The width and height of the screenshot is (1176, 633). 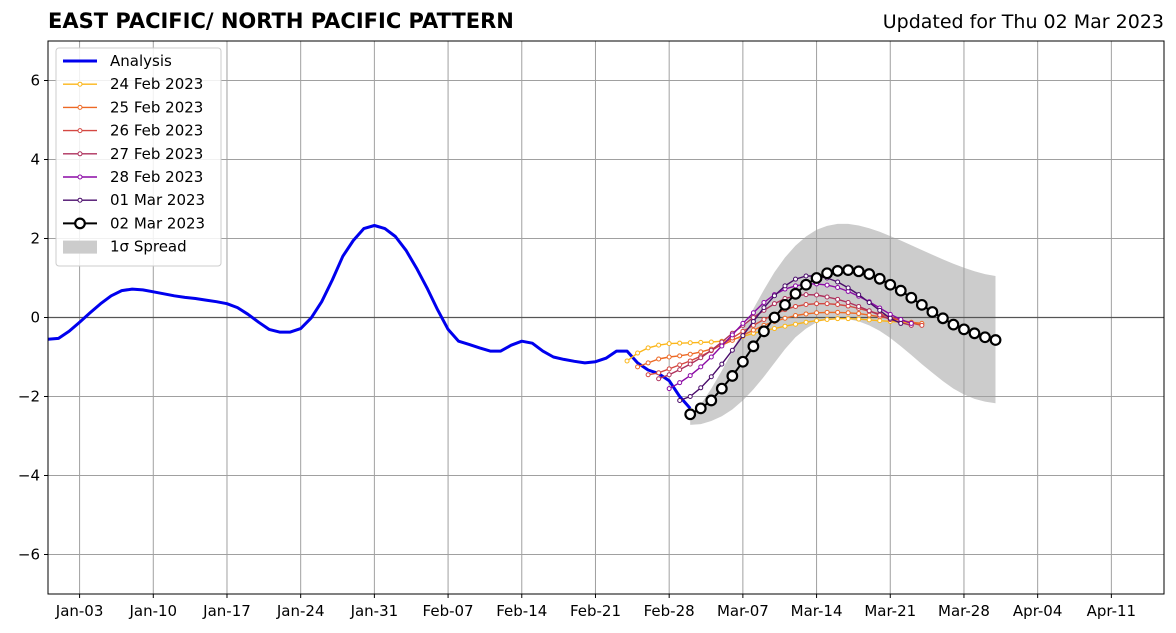 What do you see at coordinates (156, 154) in the screenshot?
I see `legend-label: 27 Feb 2023` at bounding box center [156, 154].